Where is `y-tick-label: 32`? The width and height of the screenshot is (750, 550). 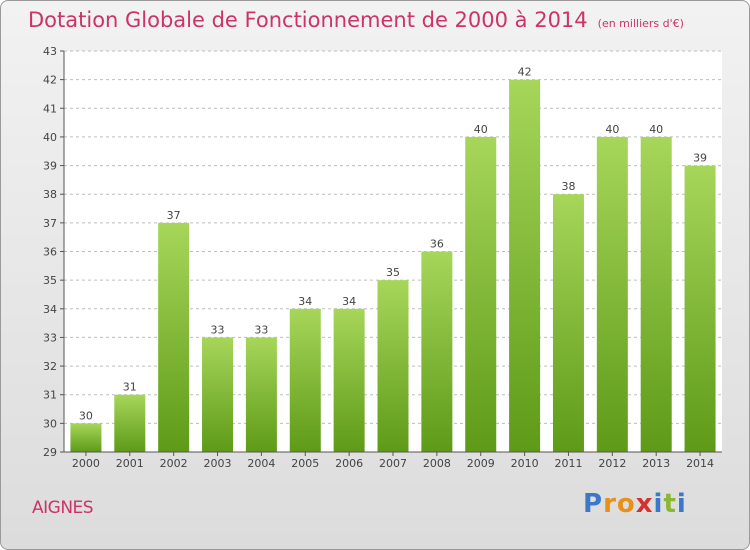 y-tick-label: 32 is located at coordinates (50, 366).